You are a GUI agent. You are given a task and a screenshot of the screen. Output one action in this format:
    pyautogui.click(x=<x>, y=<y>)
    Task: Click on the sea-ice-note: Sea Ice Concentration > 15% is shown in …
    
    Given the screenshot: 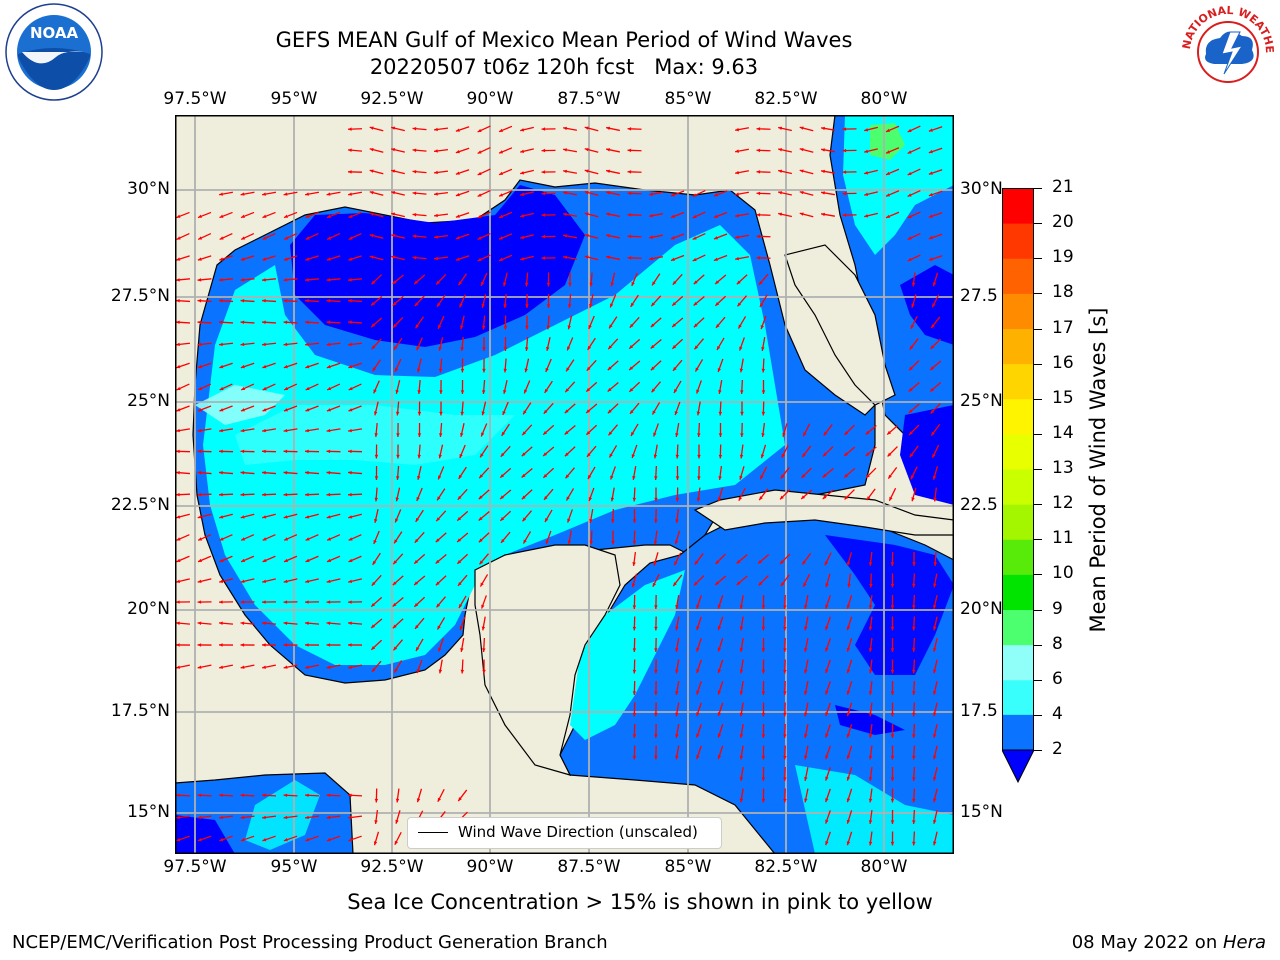 What is the action you would take?
    pyautogui.click(x=640, y=902)
    